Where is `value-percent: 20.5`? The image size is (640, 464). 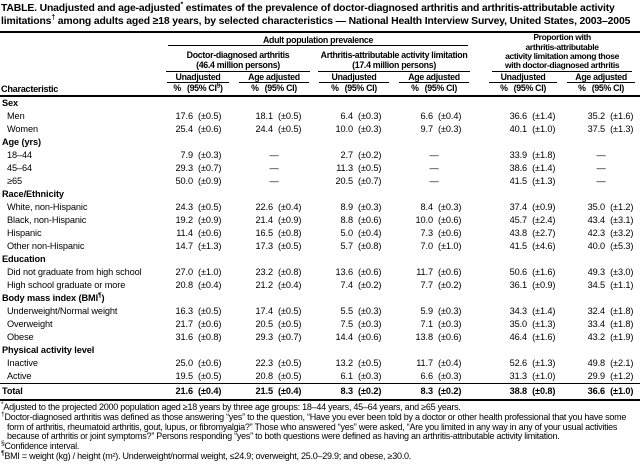
value-percent: 20.5 is located at coordinates (264, 324).